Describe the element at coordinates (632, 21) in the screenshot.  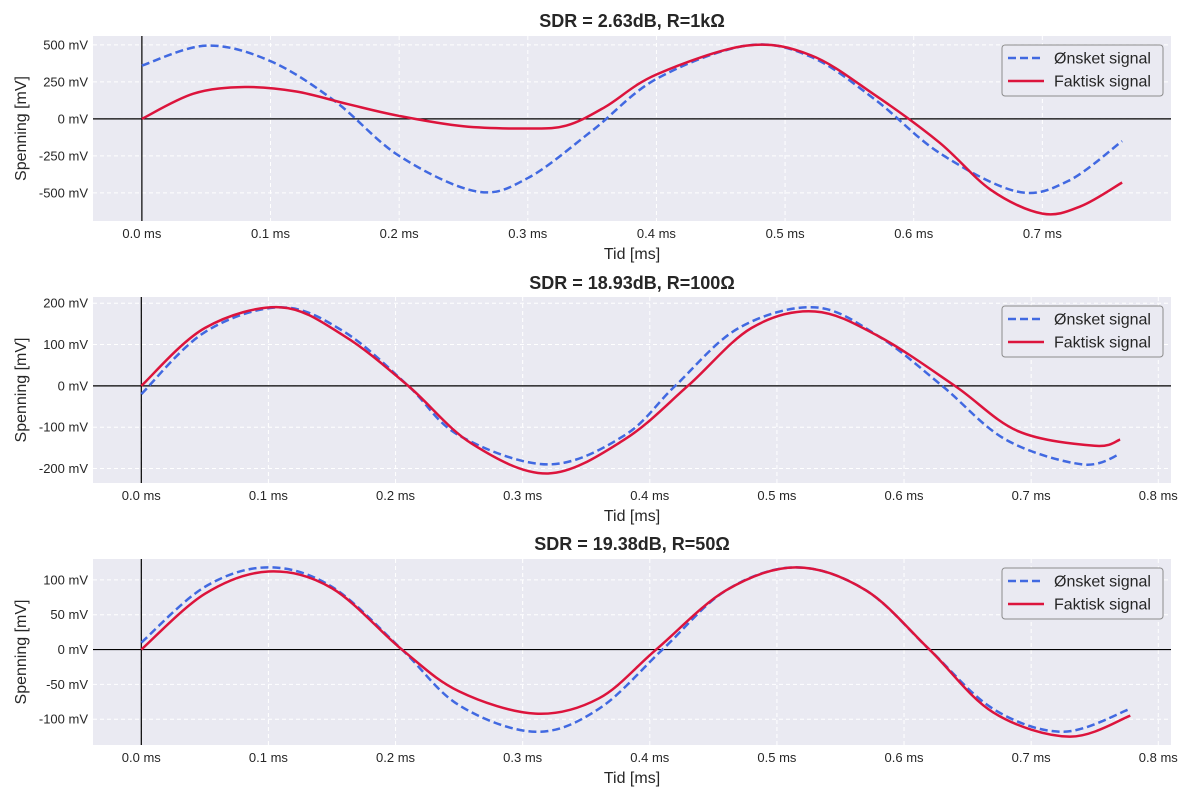
I see `chart-title: SDR = 2.63dB, R=1kΩ` at that location.